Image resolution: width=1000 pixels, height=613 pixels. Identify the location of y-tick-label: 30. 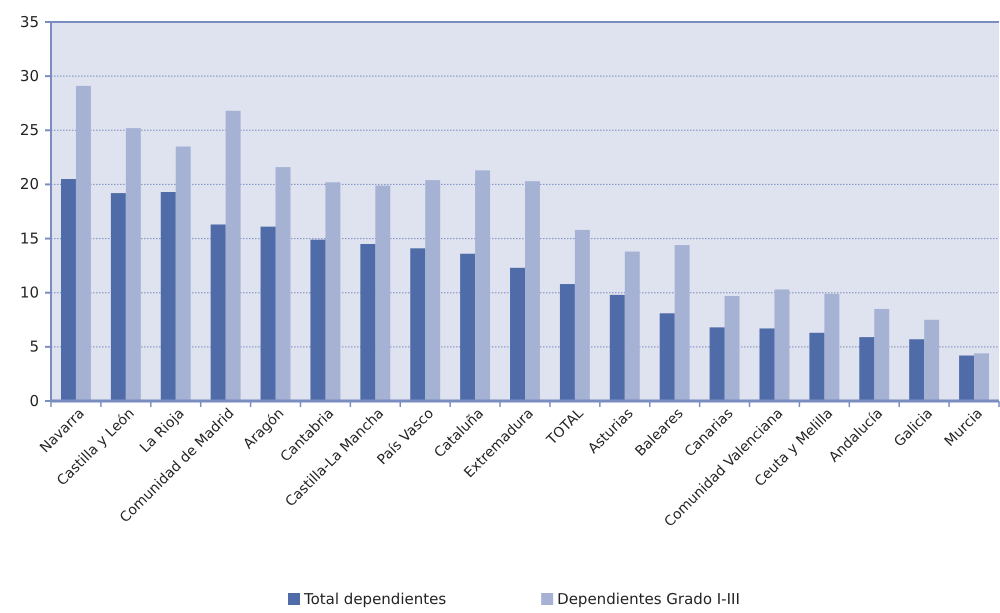
(29, 75).